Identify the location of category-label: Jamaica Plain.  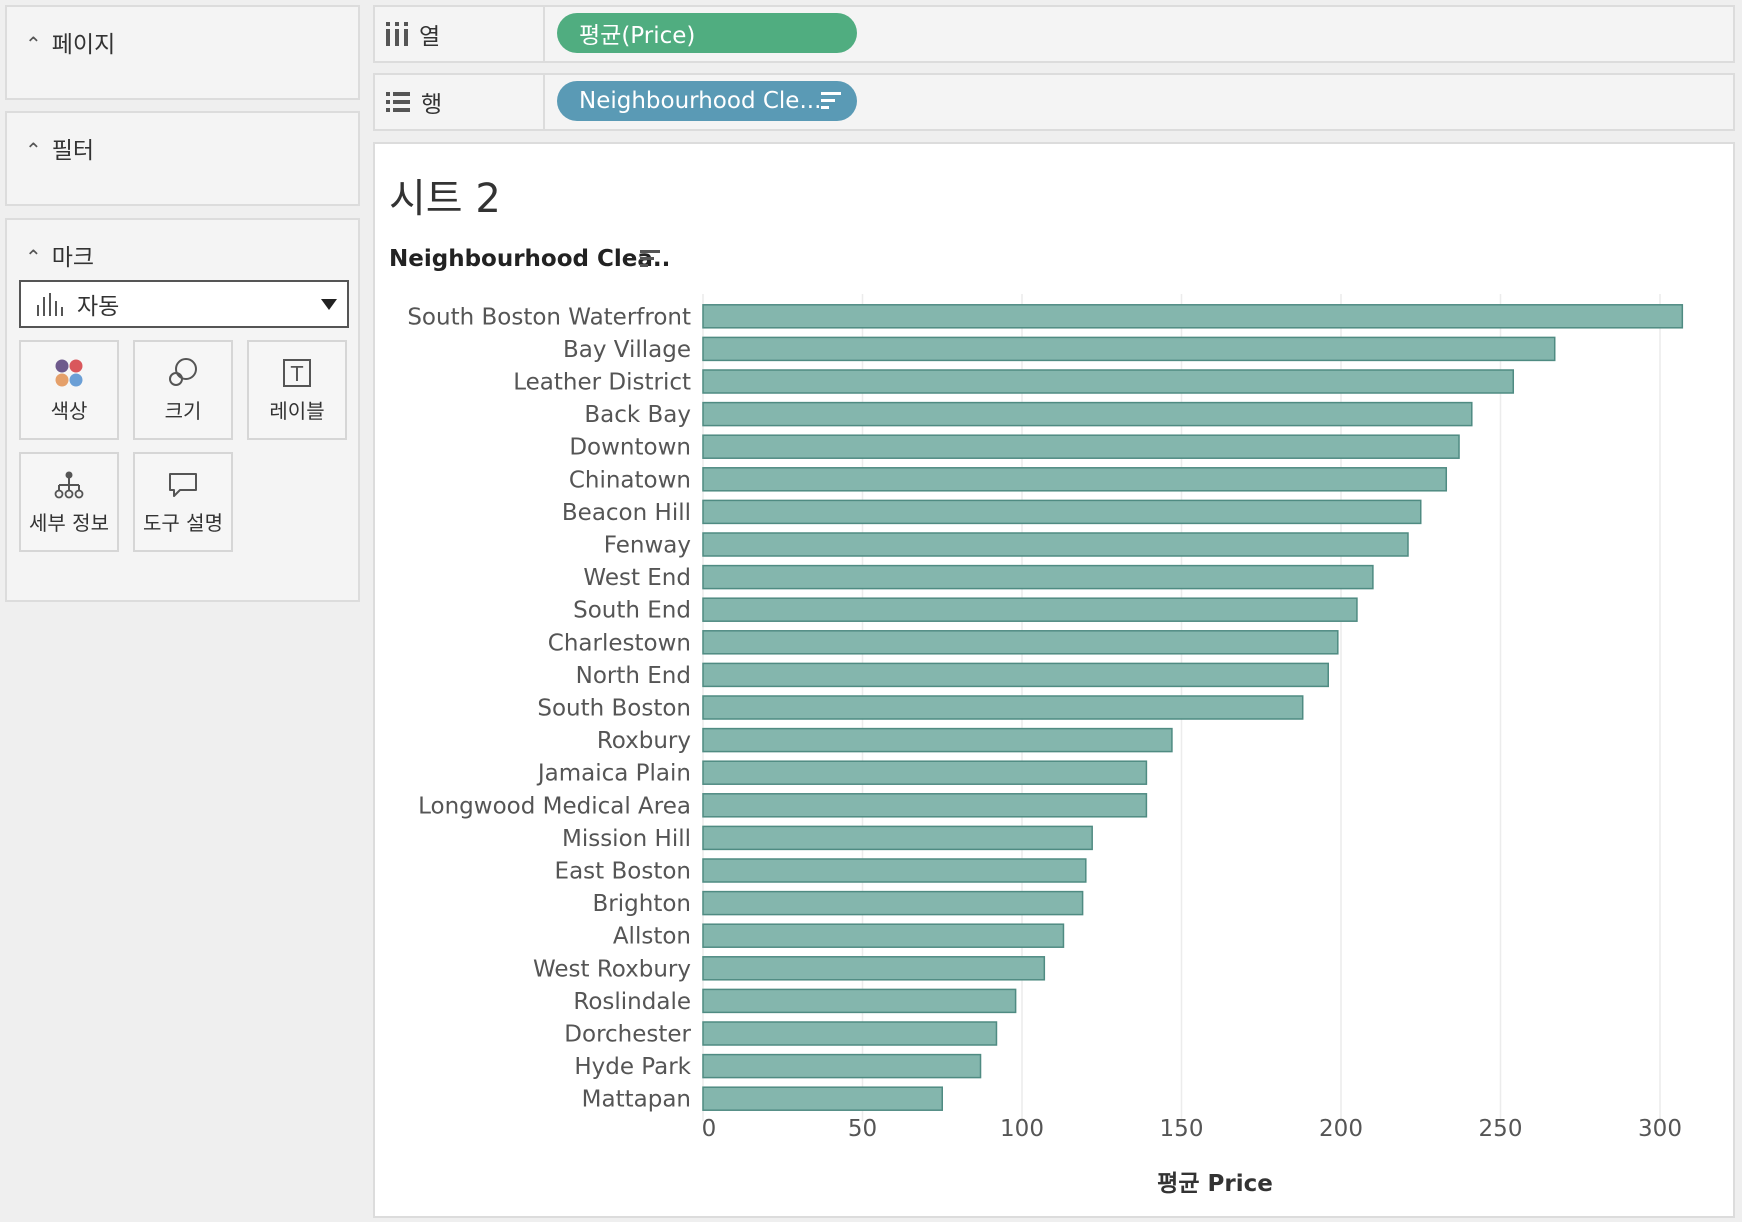
(613, 774).